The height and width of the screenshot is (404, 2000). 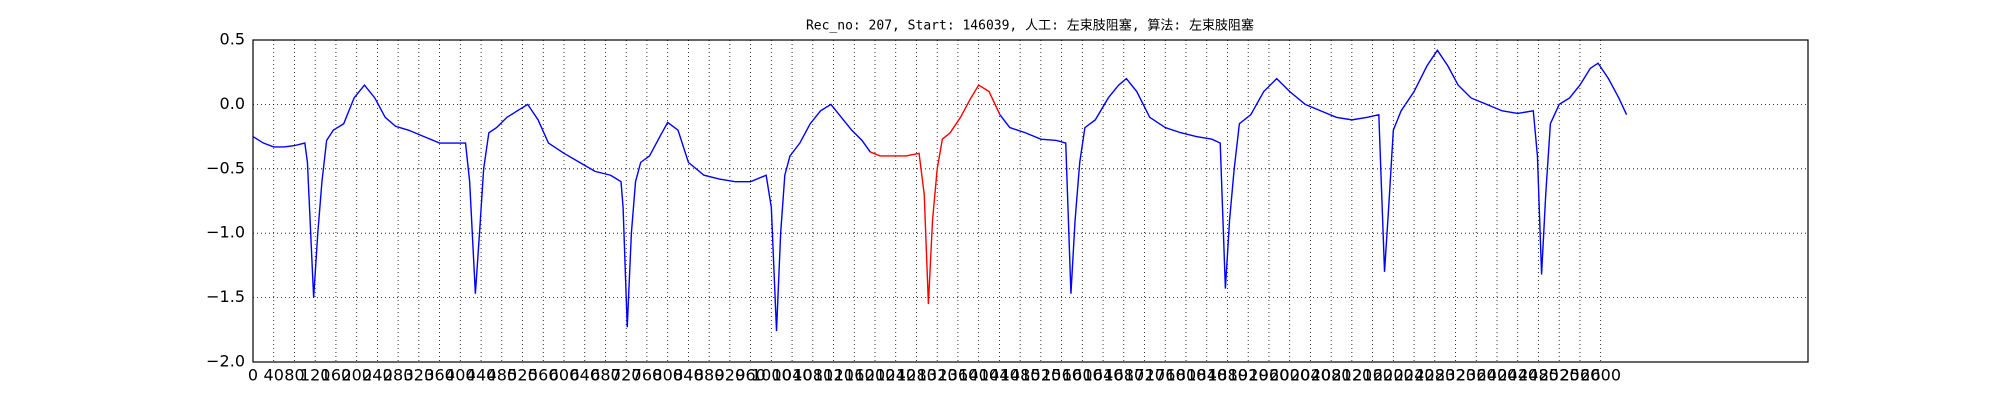 I want to click on x-tick-label: 1200, so click(x=875, y=375).